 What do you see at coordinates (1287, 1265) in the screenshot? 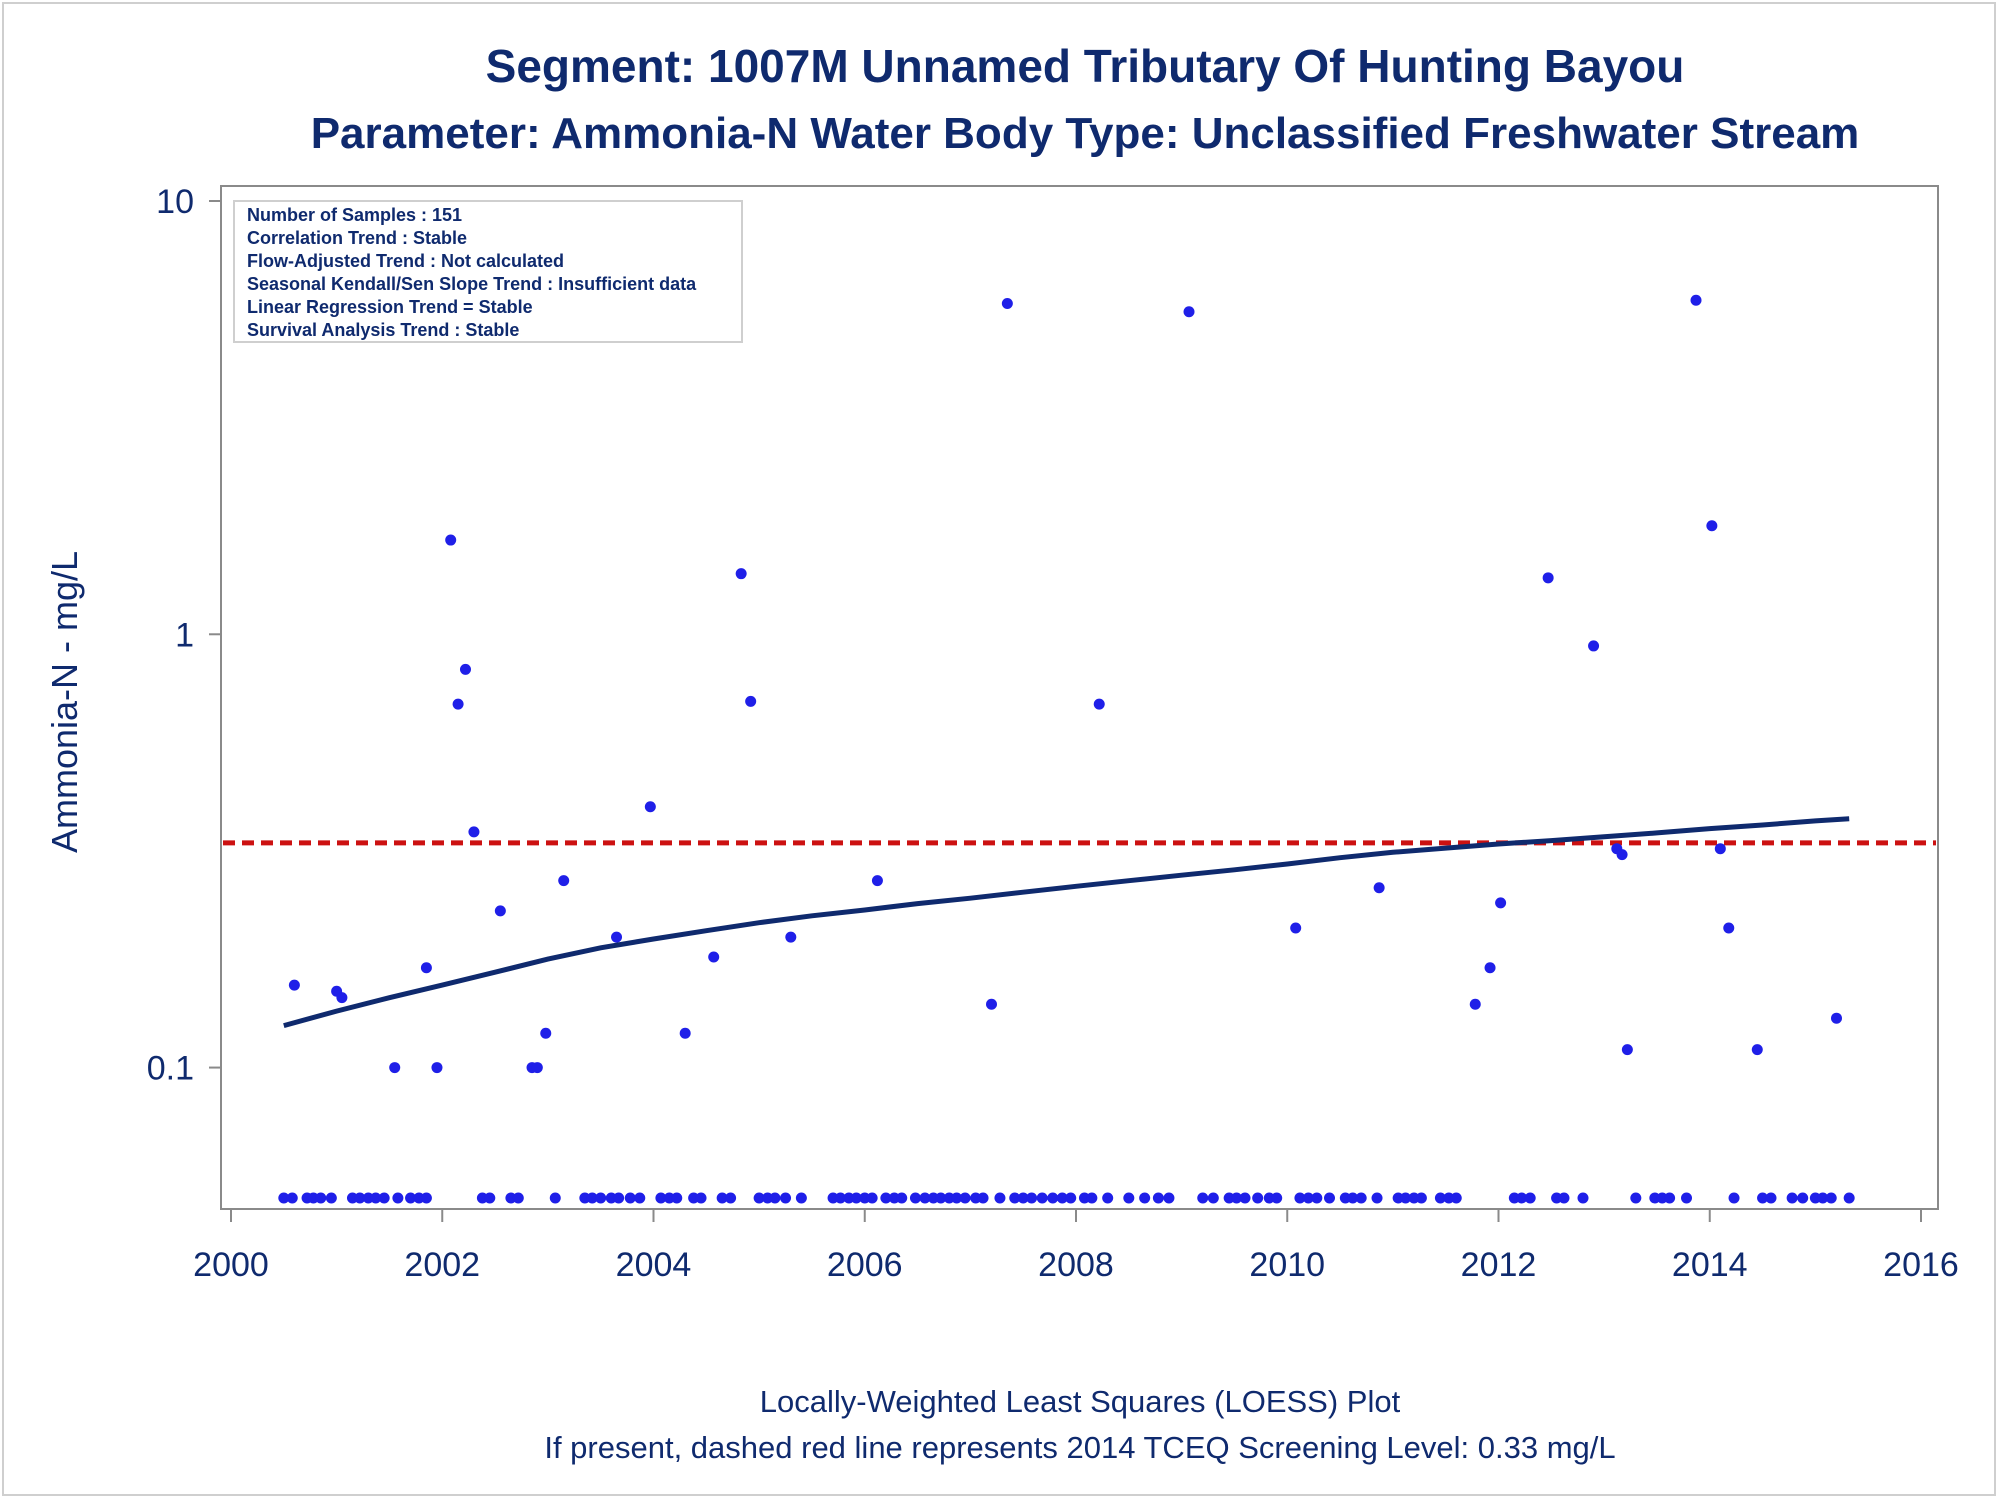
I see `x-tick-label: 2010` at bounding box center [1287, 1265].